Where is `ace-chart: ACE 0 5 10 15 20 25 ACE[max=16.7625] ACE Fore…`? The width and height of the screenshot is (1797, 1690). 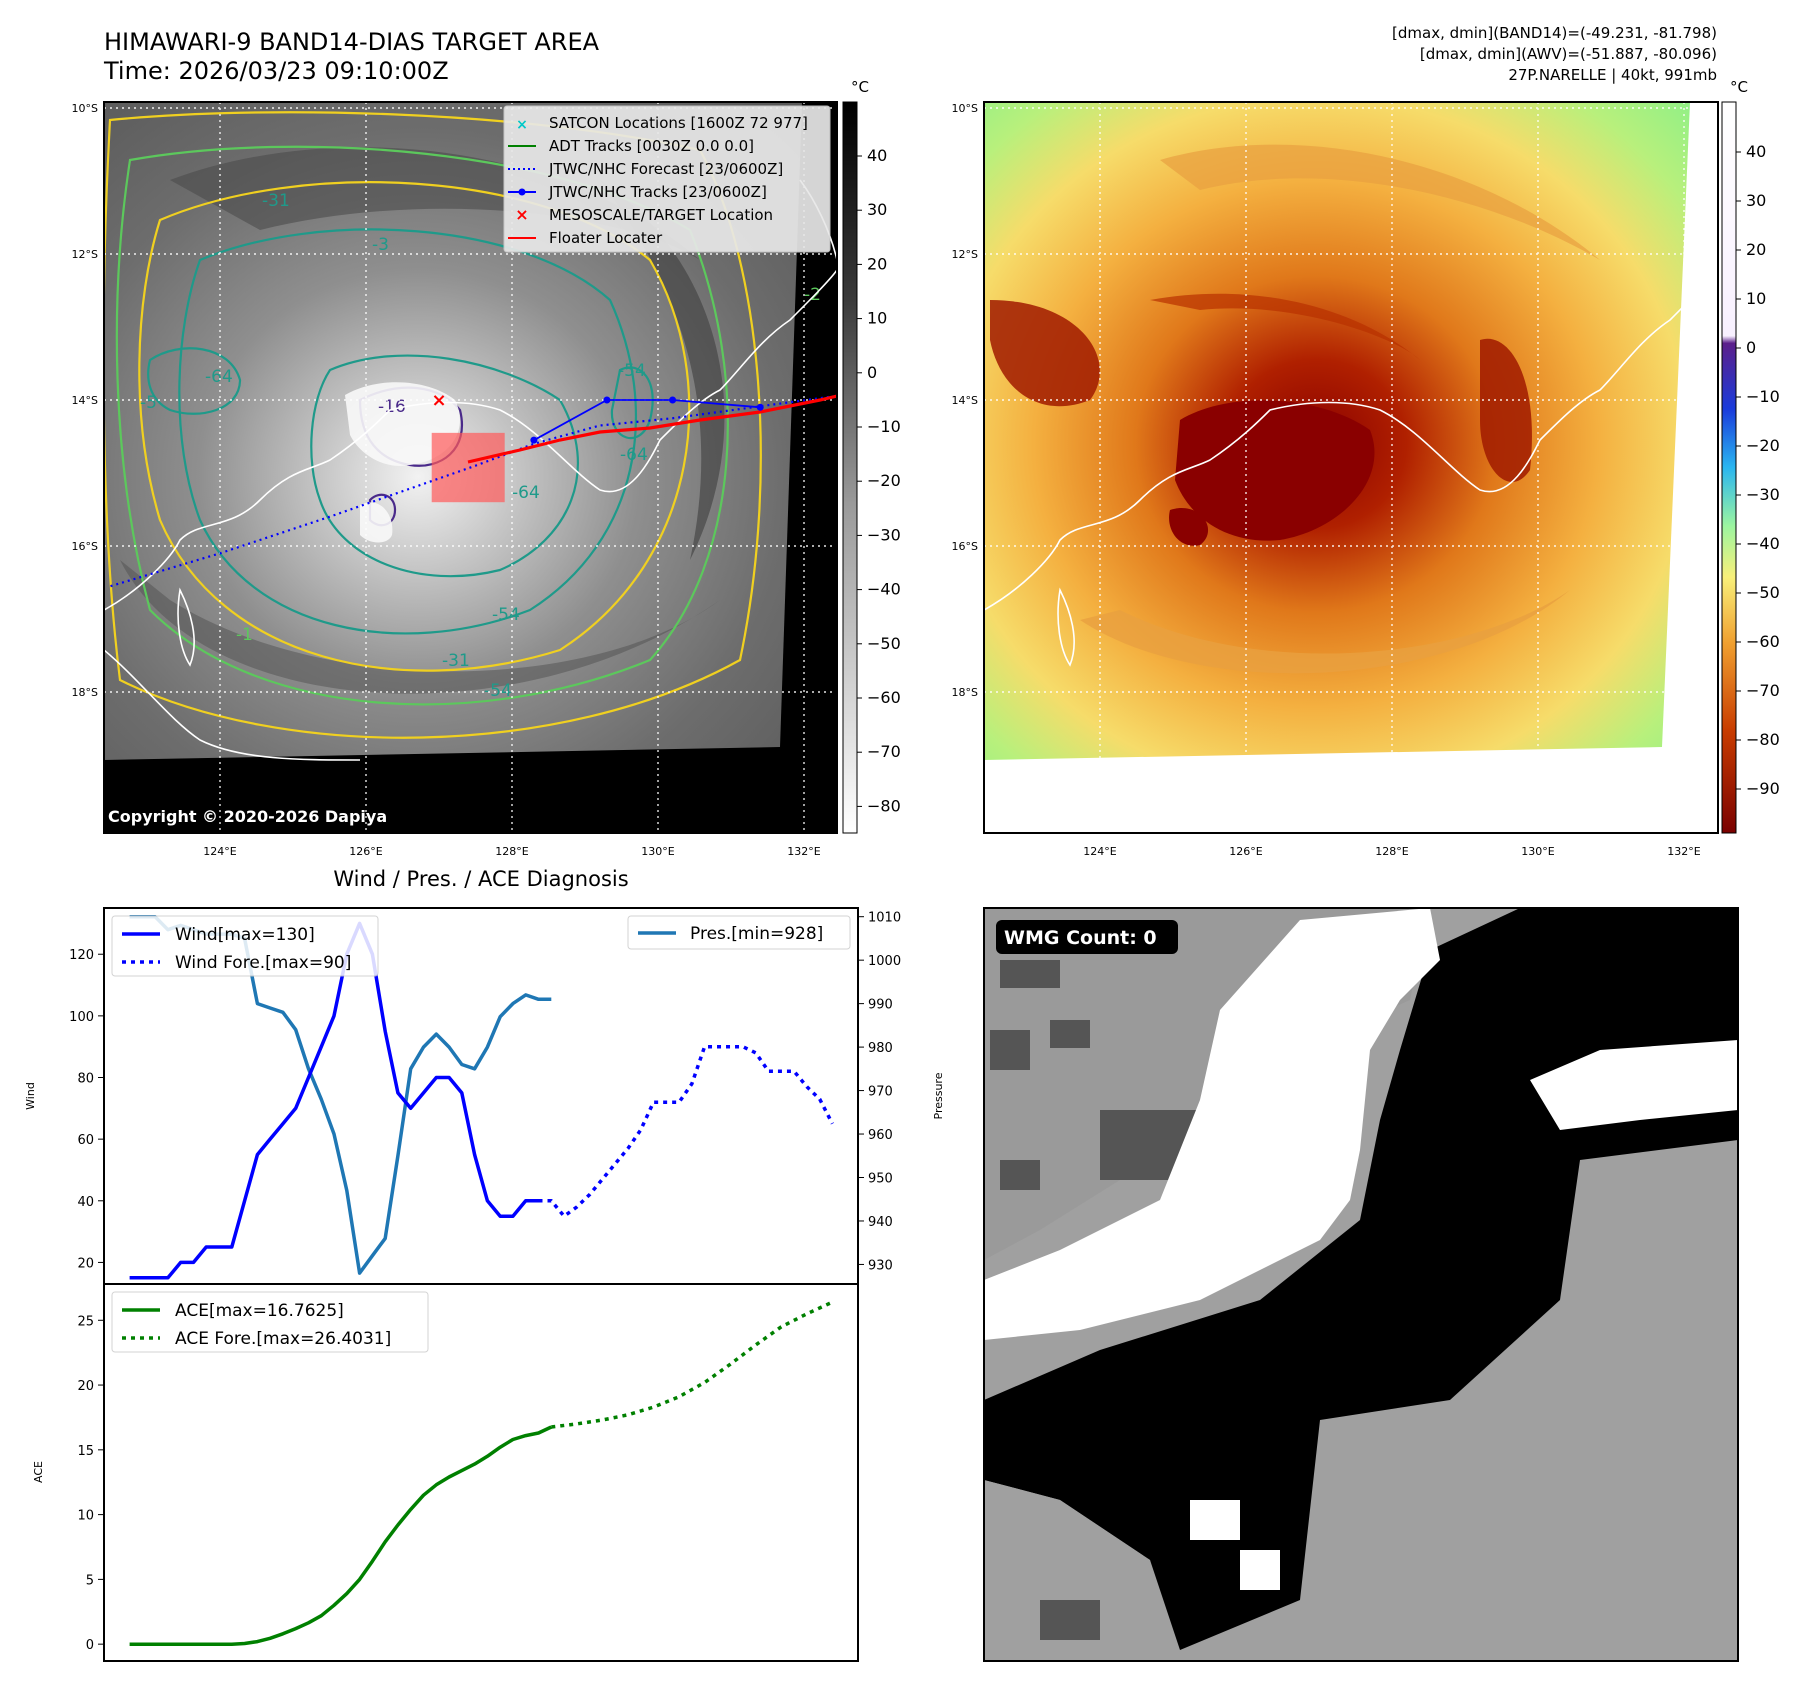 ace-chart: ACE 0 5 10 15 20 25 ACE[max=16.7625] ACE Fore… is located at coordinates (445, 1472).